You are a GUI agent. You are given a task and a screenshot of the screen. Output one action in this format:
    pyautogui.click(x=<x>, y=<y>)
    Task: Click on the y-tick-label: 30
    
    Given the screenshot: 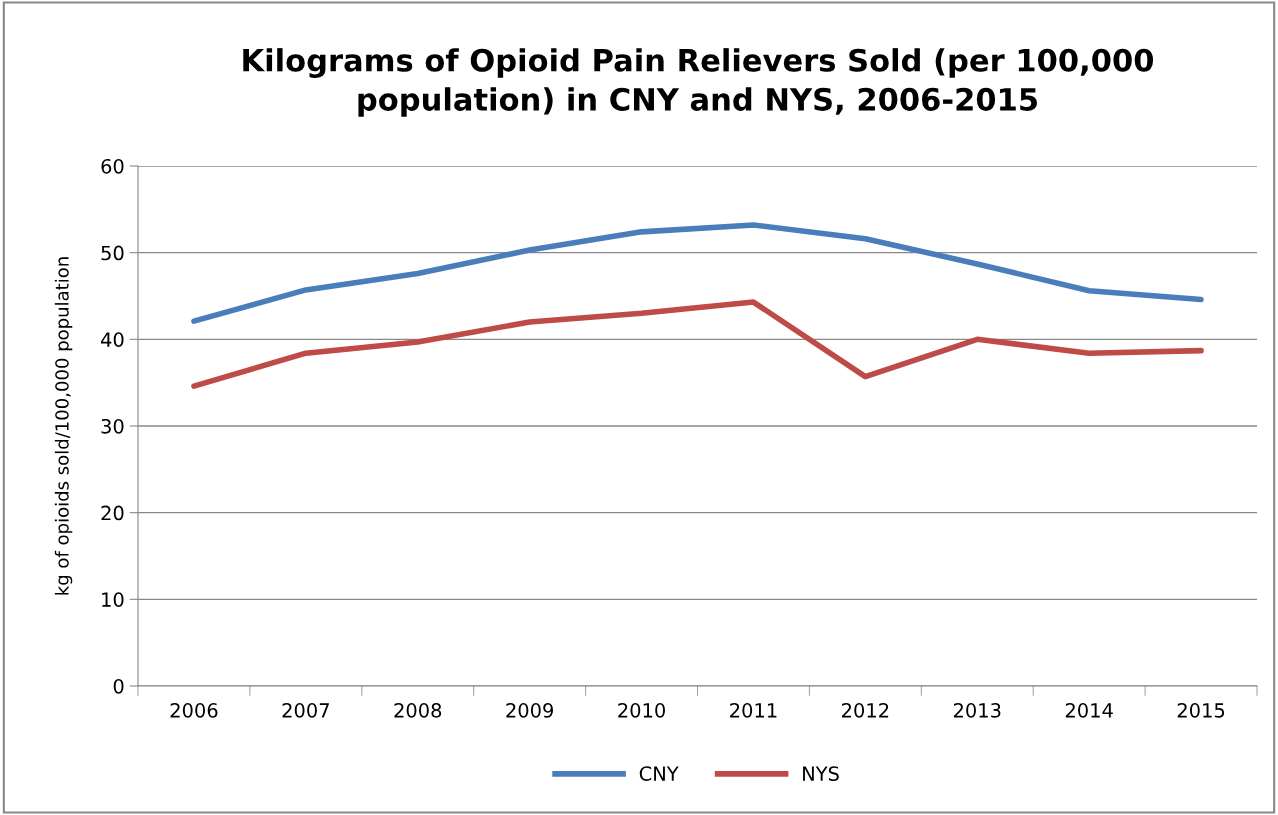 What is the action you would take?
    pyautogui.click(x=112, y=426)
    